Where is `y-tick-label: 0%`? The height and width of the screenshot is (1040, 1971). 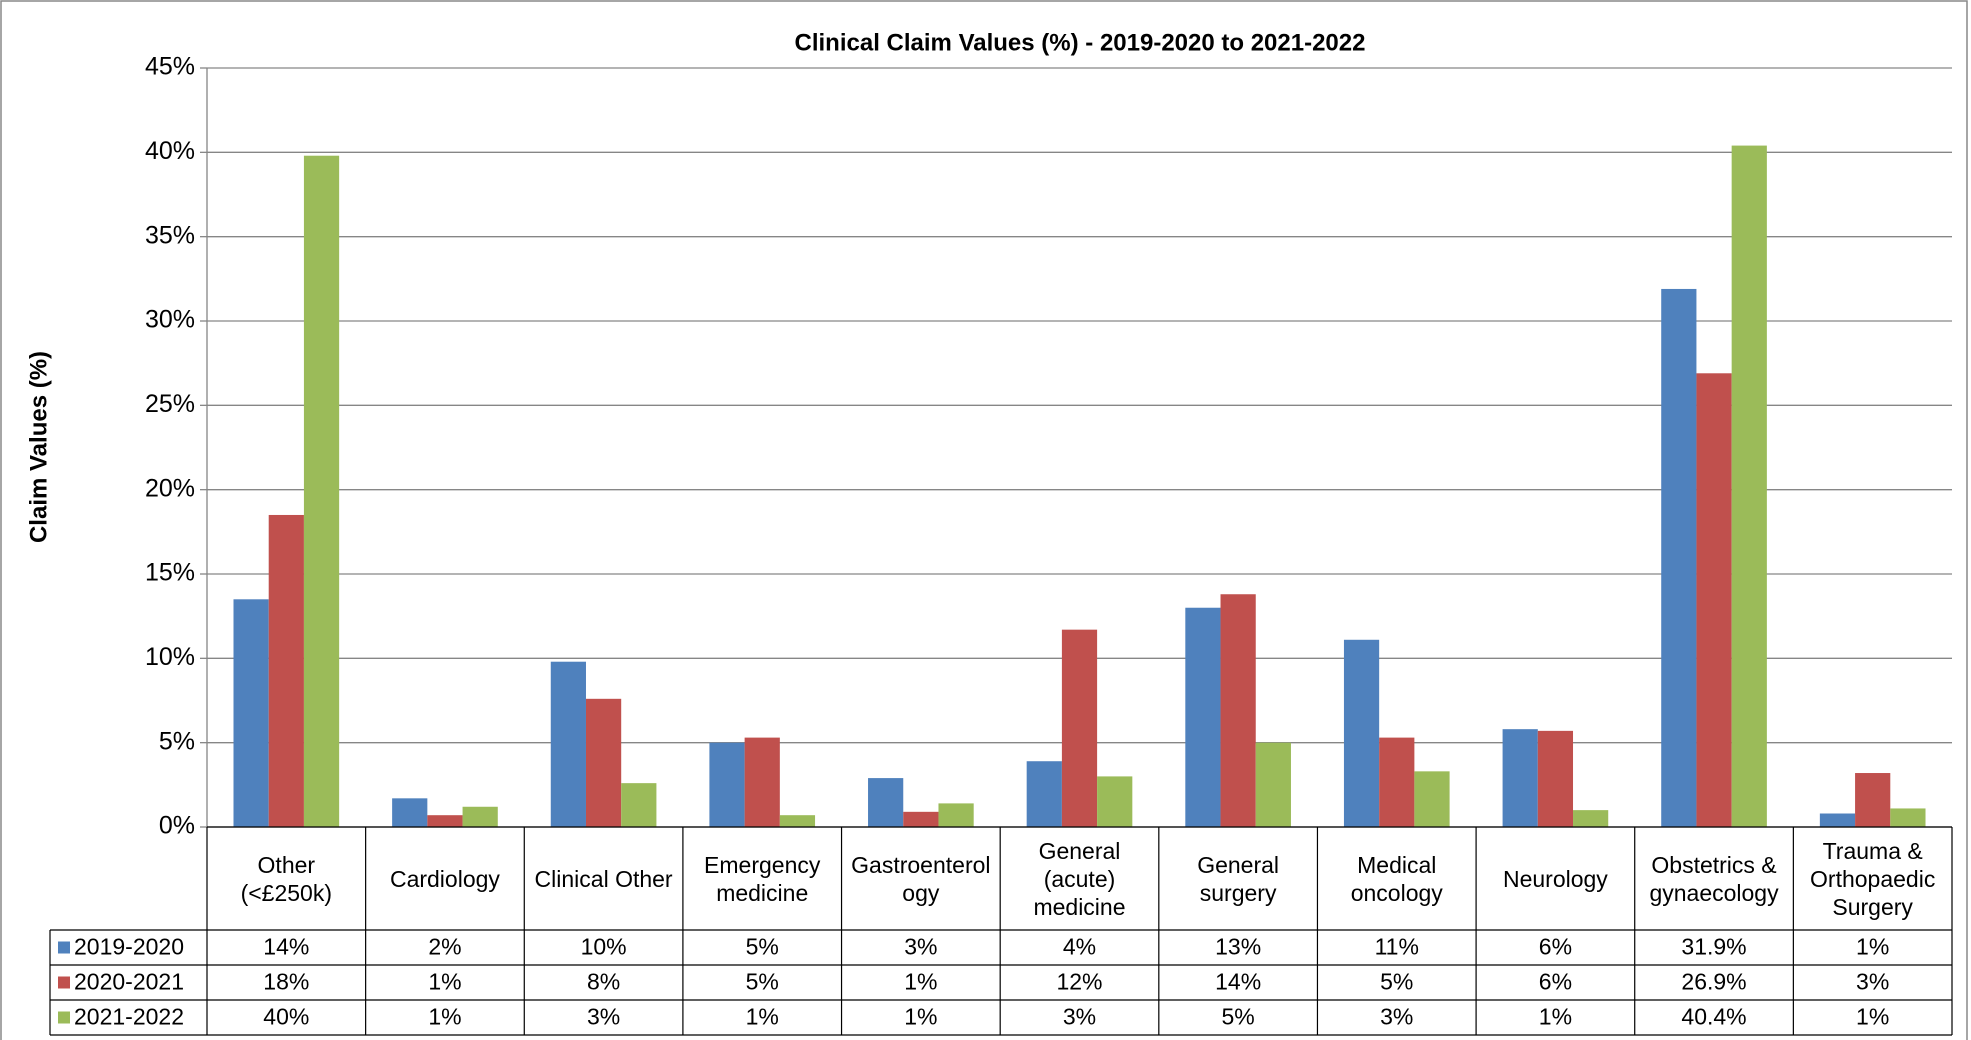 y-tick-label: 0% is located at coordinates (177, 826).